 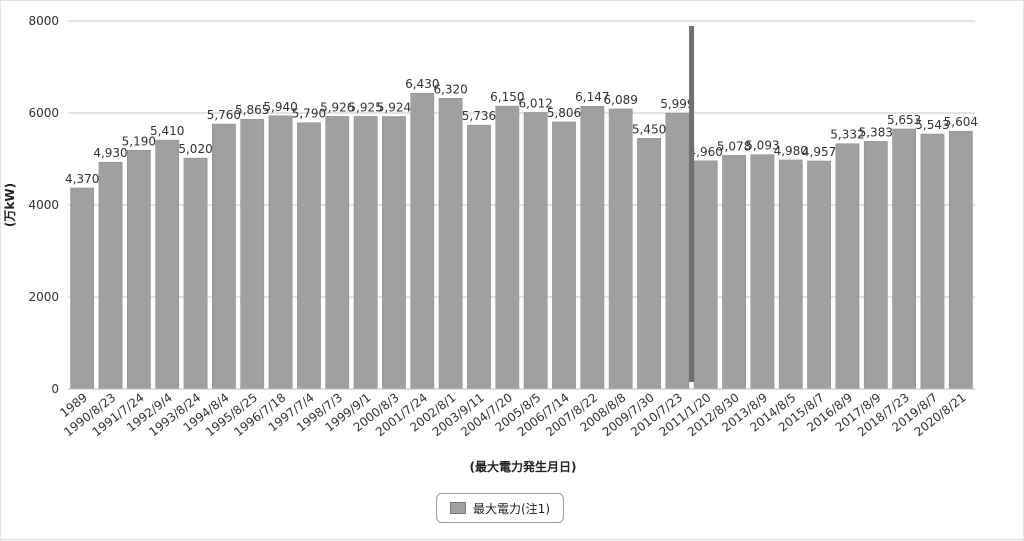 What do you see at coordinates (422, 84) in the screenshot?
I see `bar-value-label: 6,430` at bounding box center [422, 84].